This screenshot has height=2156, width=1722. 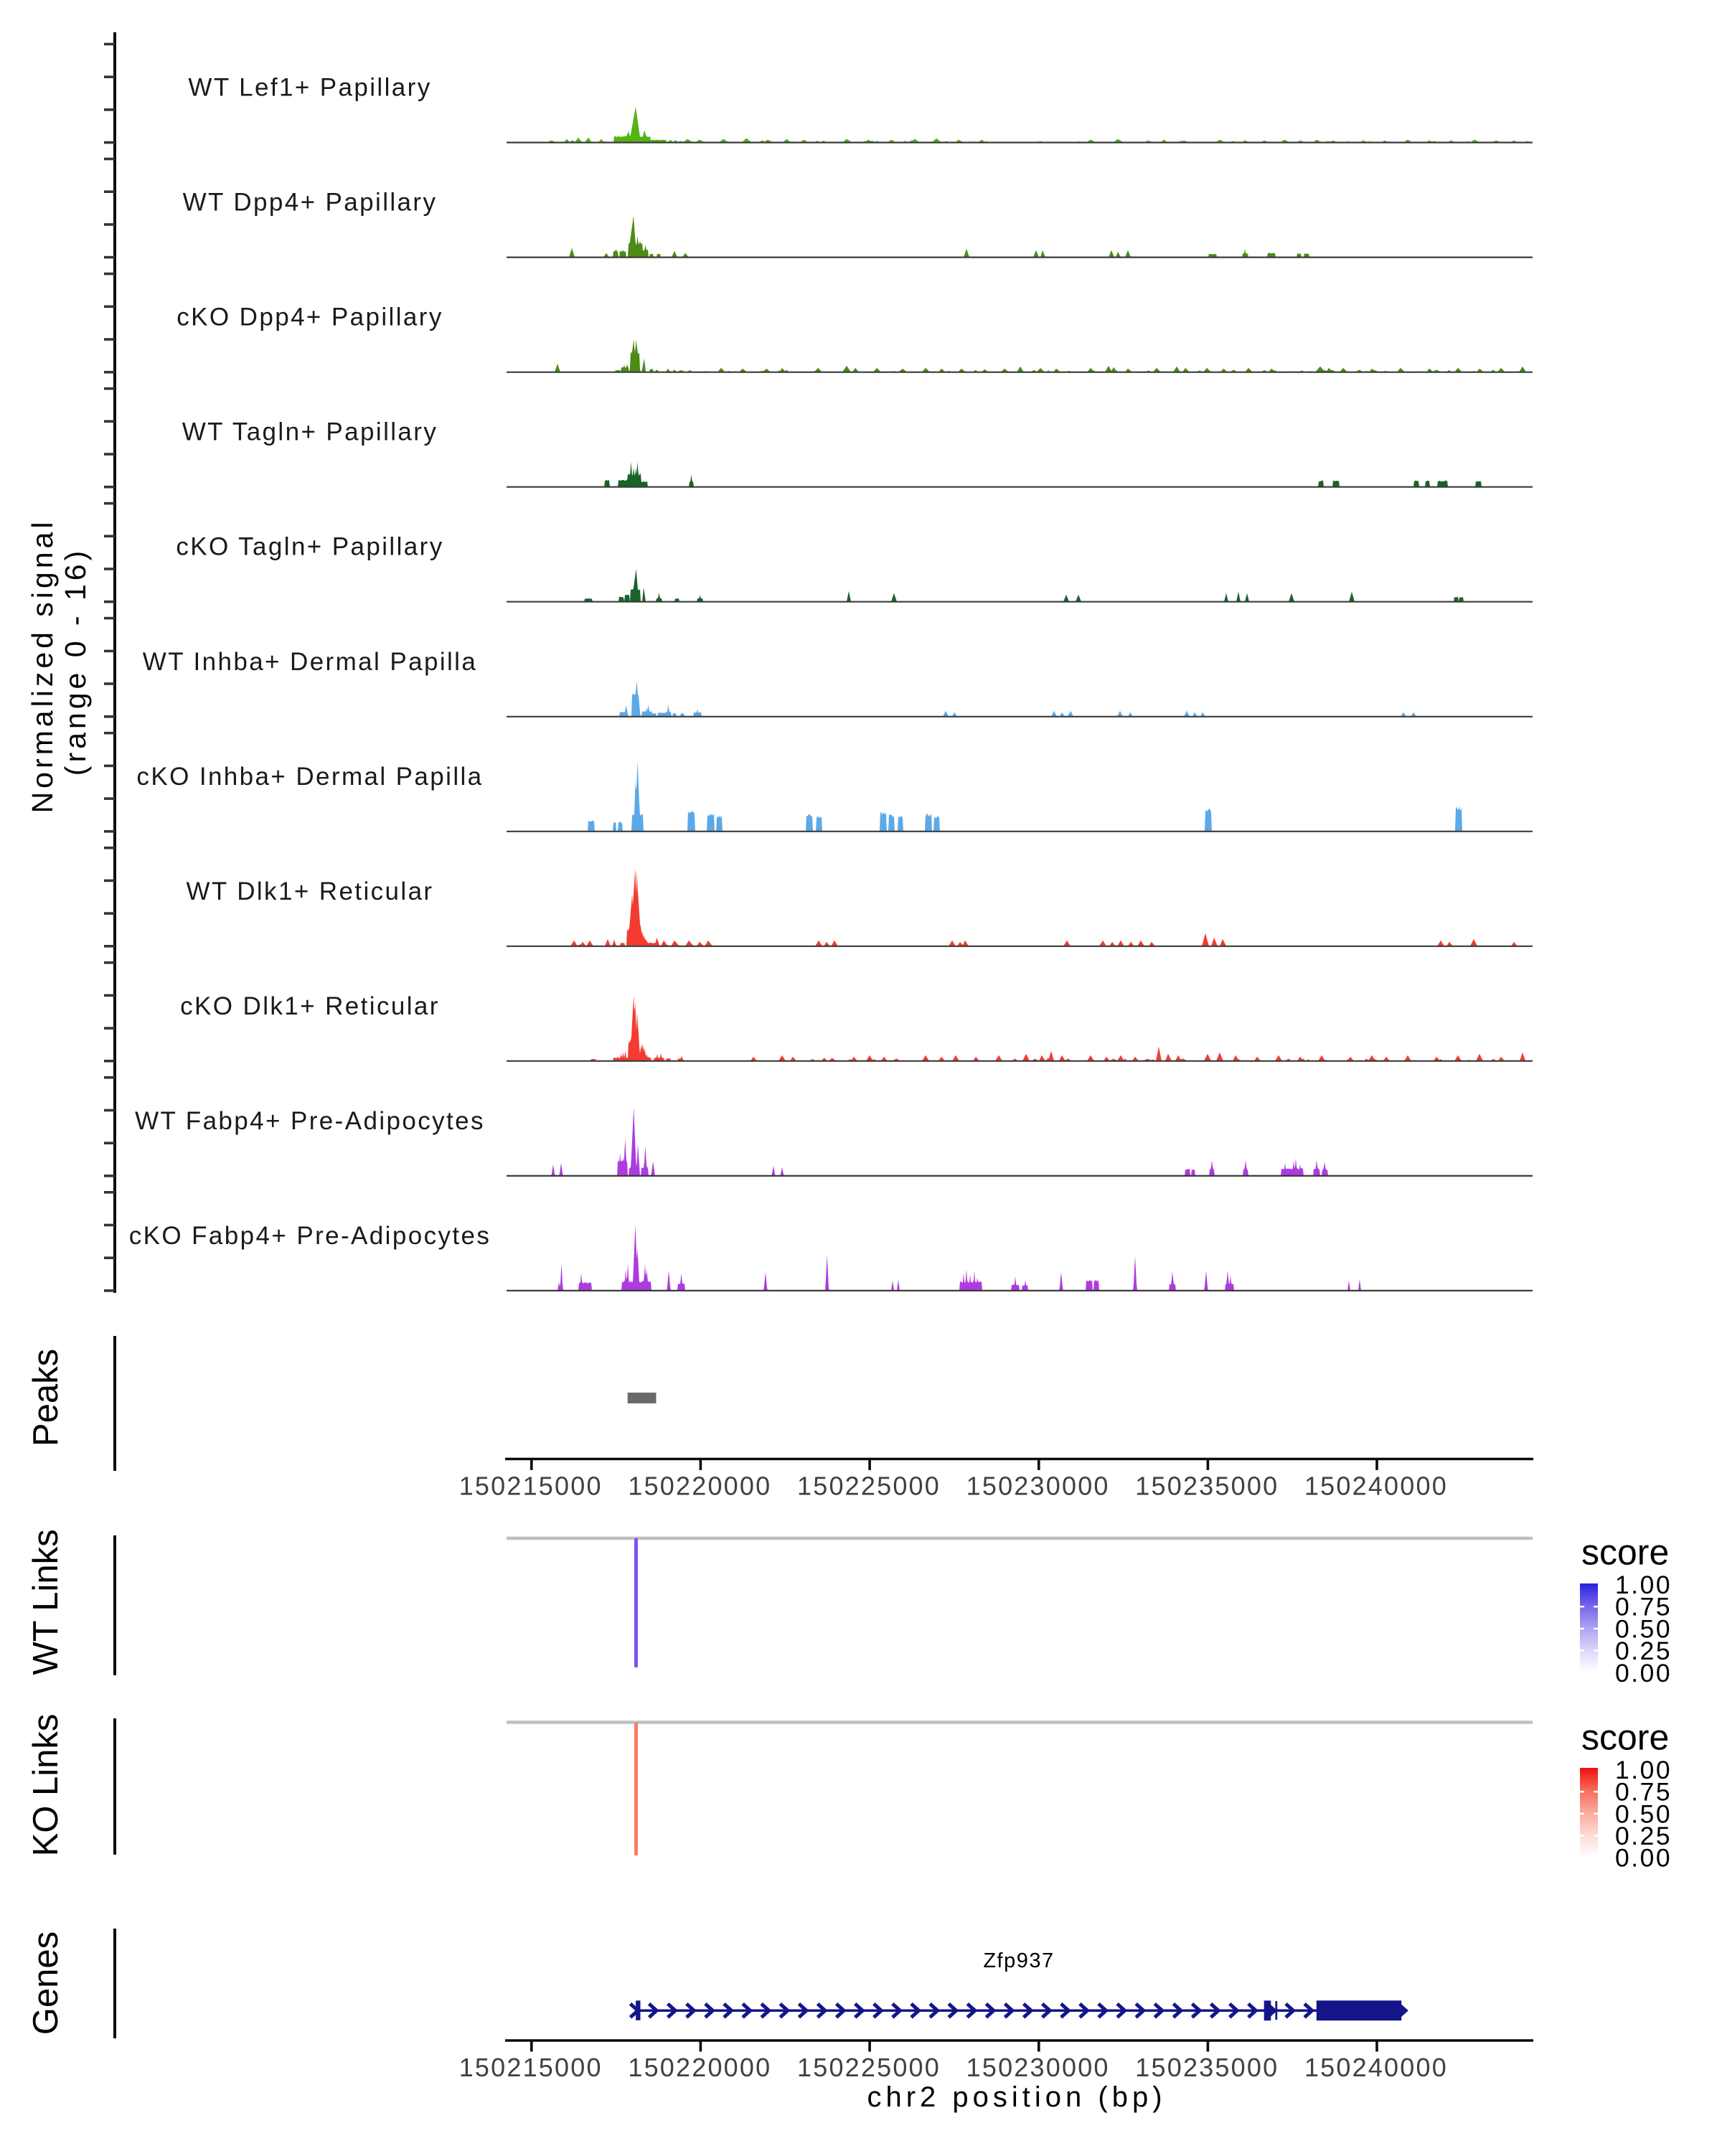 I want to click on svg-text: Genes, so click(x=46, y=1983).